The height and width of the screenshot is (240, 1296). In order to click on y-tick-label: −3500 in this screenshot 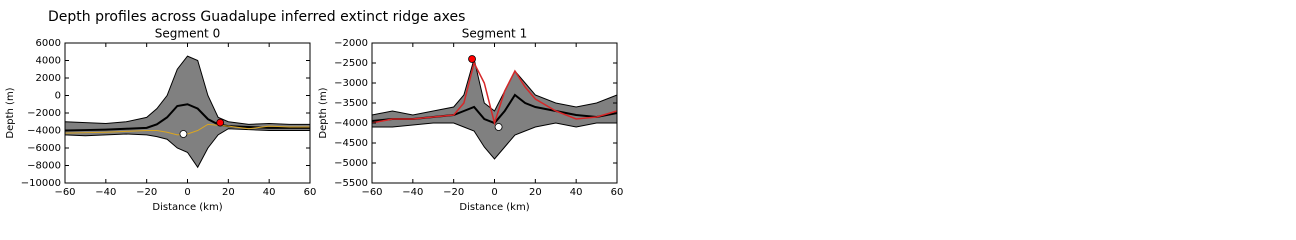, I will do `click(351, 103)`.